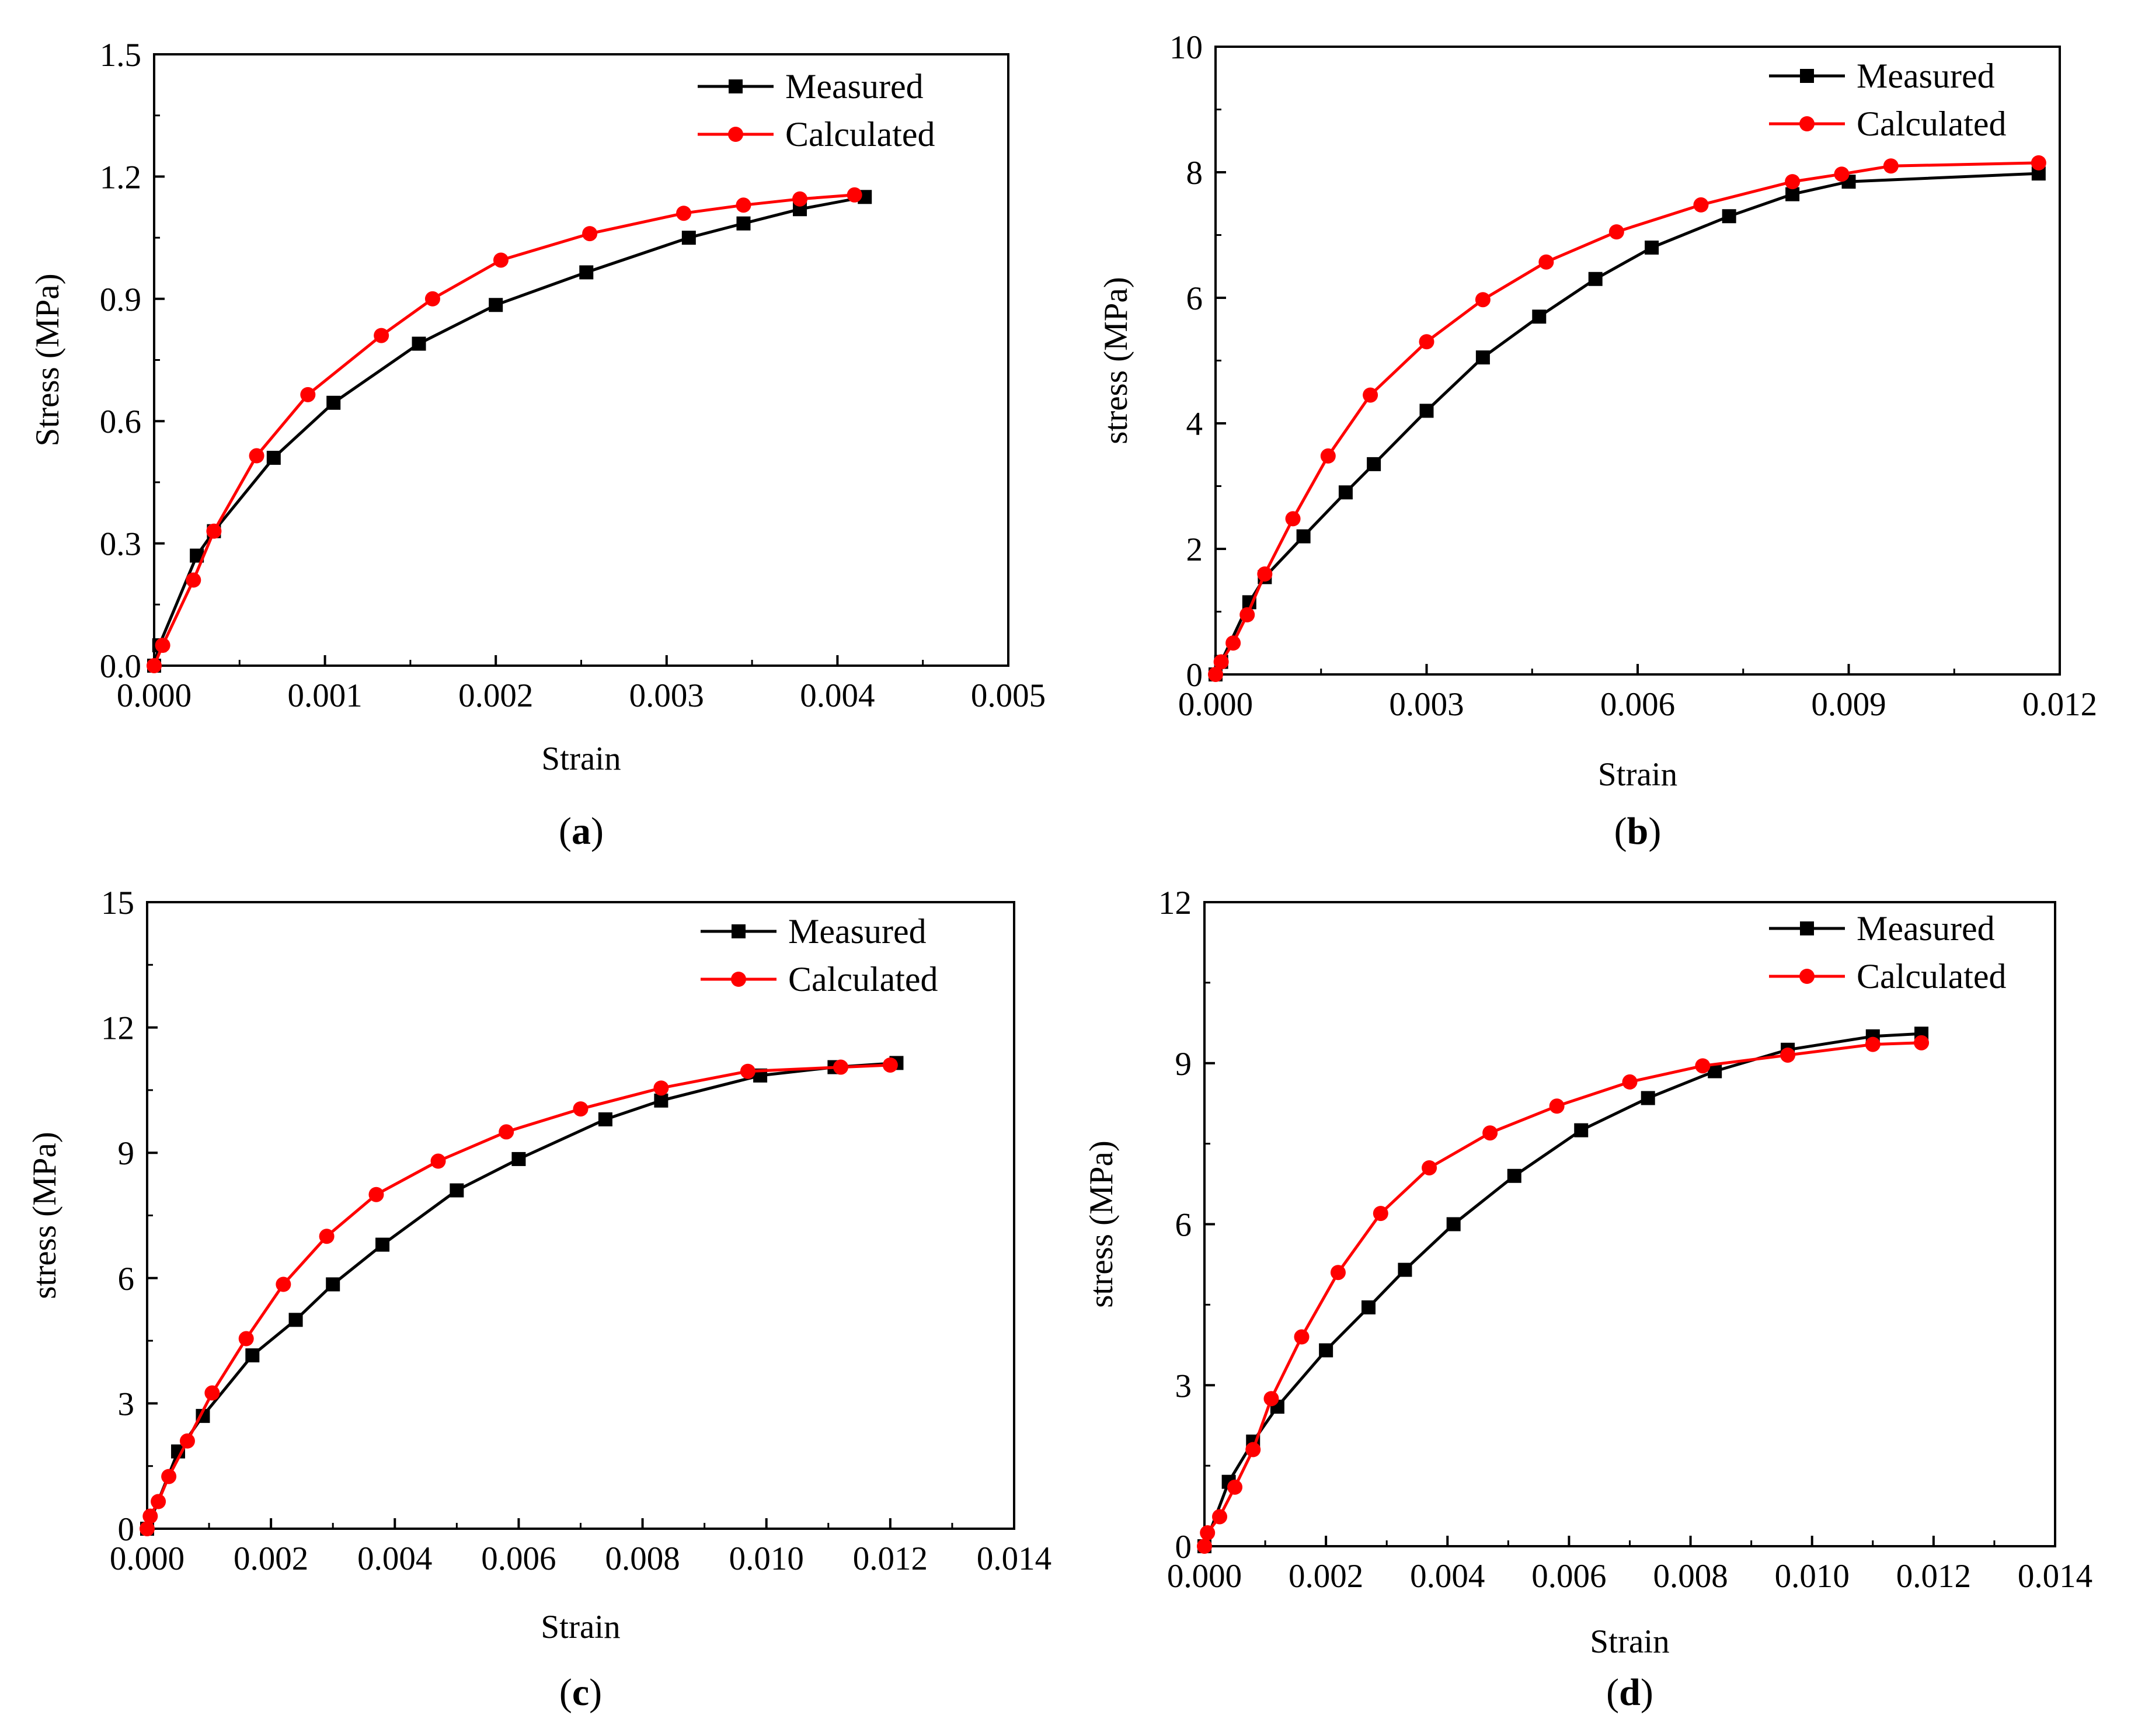 This screenshot has width=2138, height=1736. Describe the element at coordinates (120, 299) in the screenshot. I see `y-tick-label: 0.9` at that location.